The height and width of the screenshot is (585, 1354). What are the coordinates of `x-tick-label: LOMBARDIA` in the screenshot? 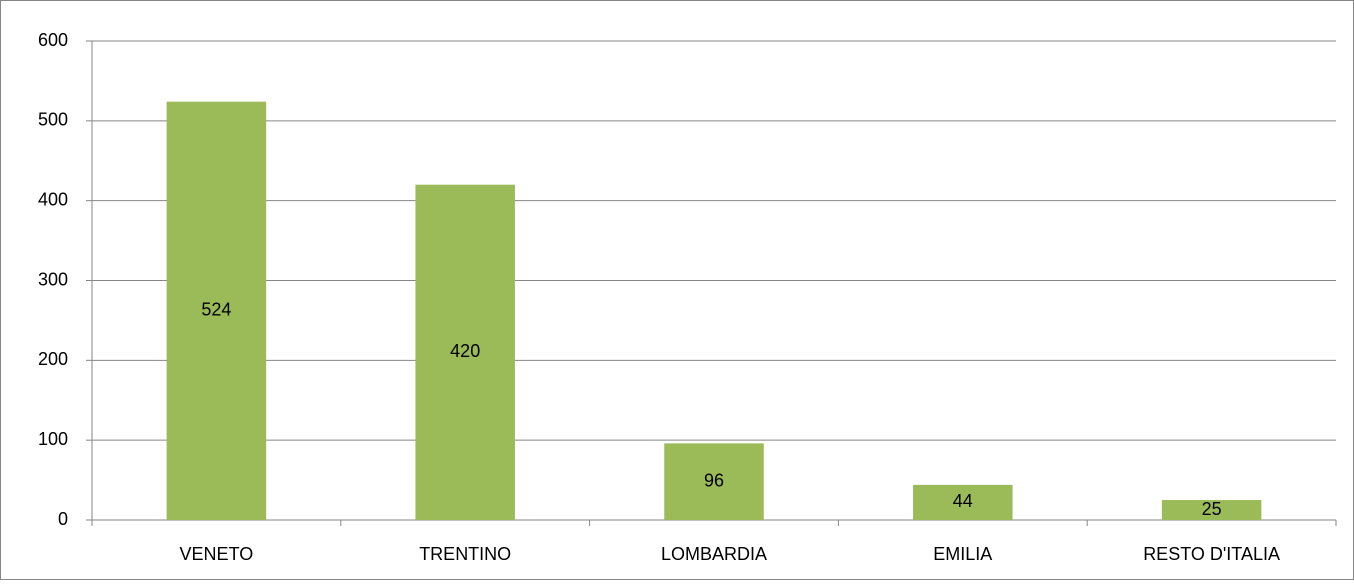 It's located at (714, 554).